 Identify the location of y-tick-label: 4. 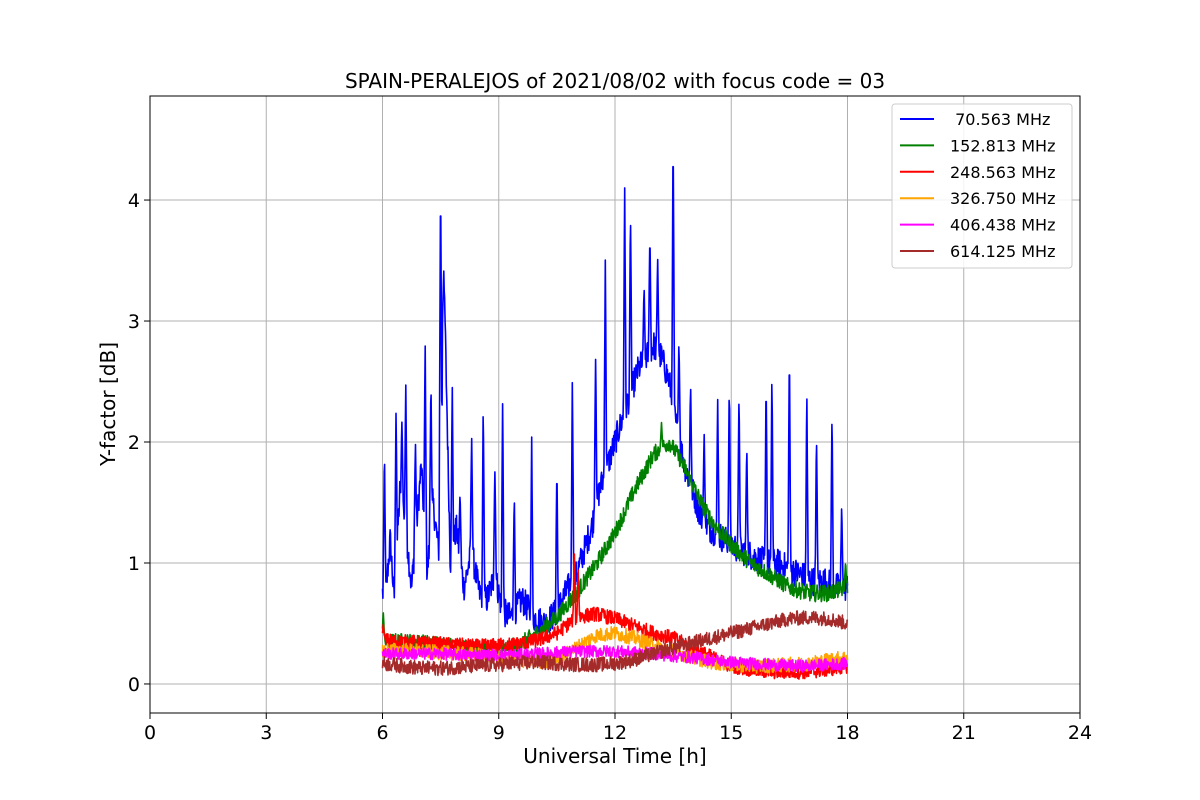
(134, 201).